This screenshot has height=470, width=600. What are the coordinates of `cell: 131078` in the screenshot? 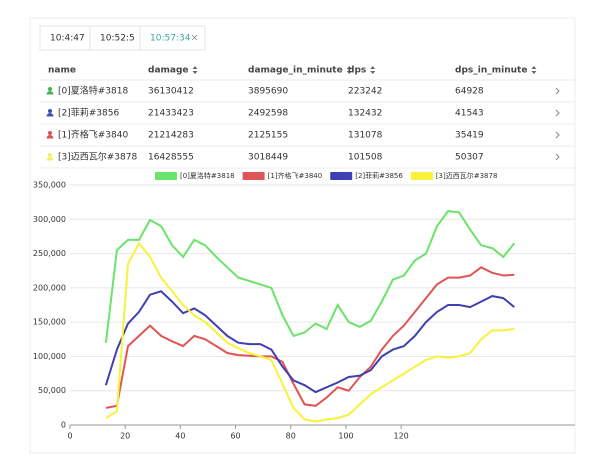 It's located at (365, 136).